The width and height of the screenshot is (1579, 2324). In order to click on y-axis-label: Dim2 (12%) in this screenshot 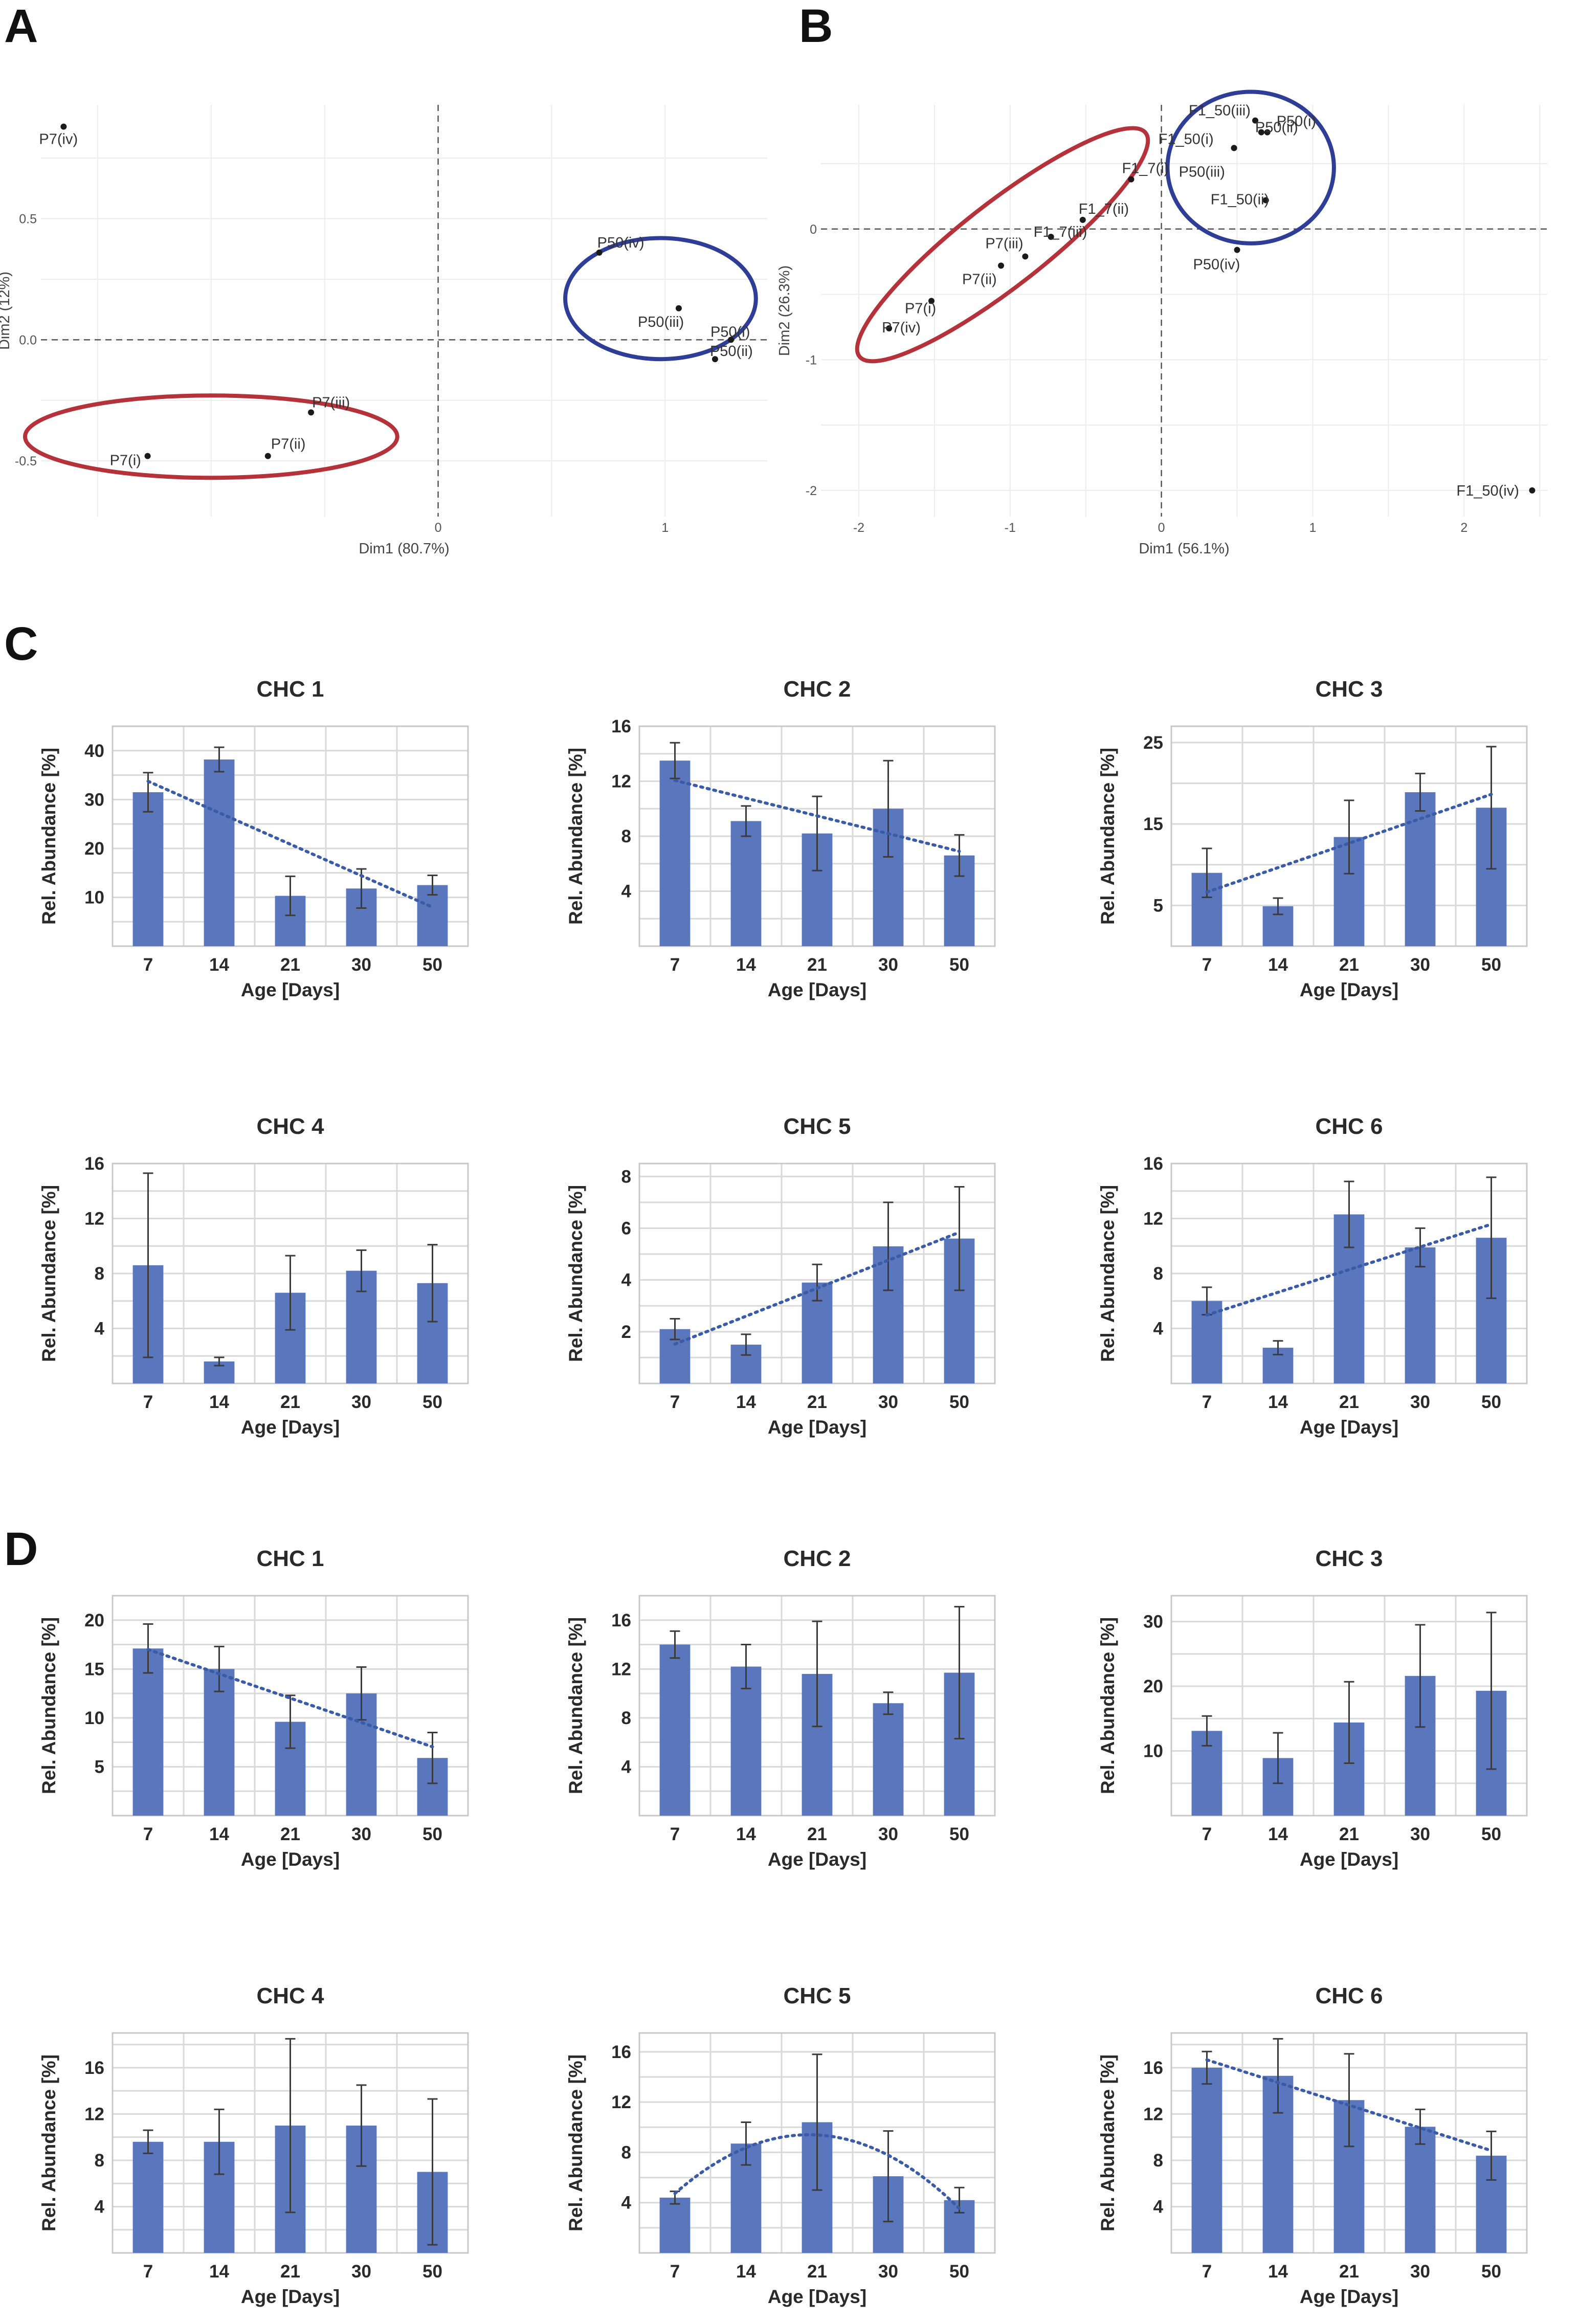, I will do `click(6, 311)`.